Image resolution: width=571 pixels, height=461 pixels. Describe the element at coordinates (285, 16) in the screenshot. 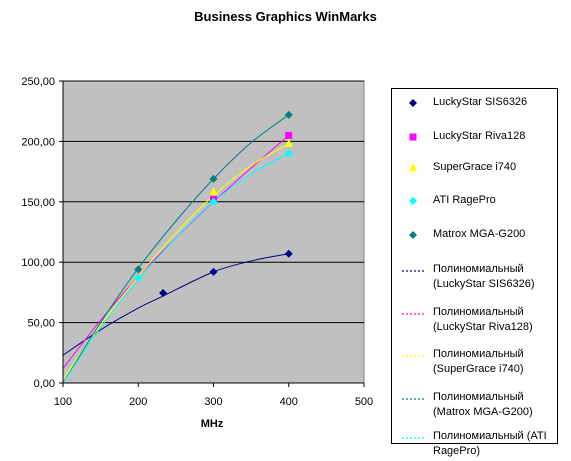

I see `chart-title: Business Graphics WinMarks` at that location.